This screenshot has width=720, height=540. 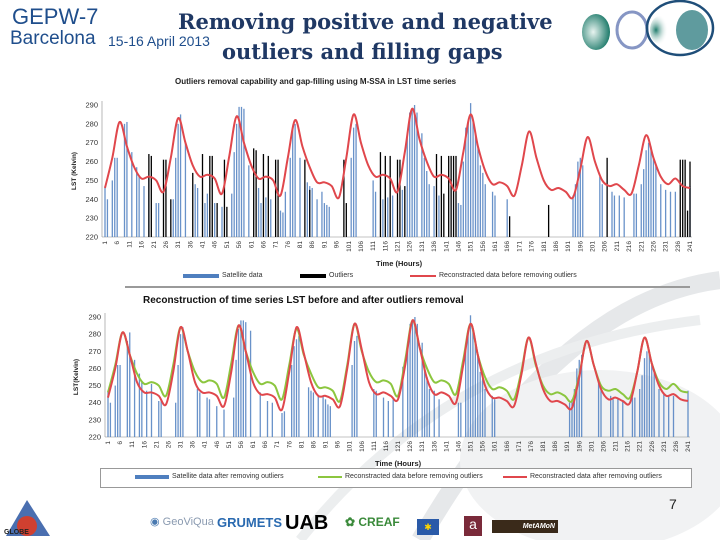 What do you see at coordinates (94, 351) in the screenshot?
I see `y-tick-label: 270` at bounding box center [94, 351].